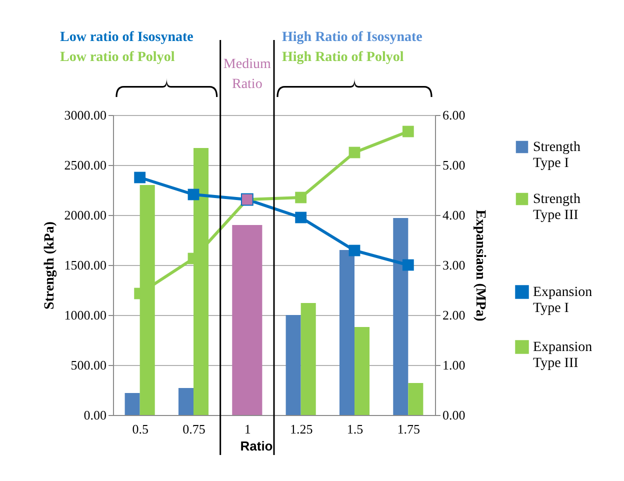 Image resolution: width=624 pixels, height=481 pixels. What do you see at coordinates (127, 38) in the screenshot?
I see `text: Low ratio of Isosynate` at bounding box center [127, 38].